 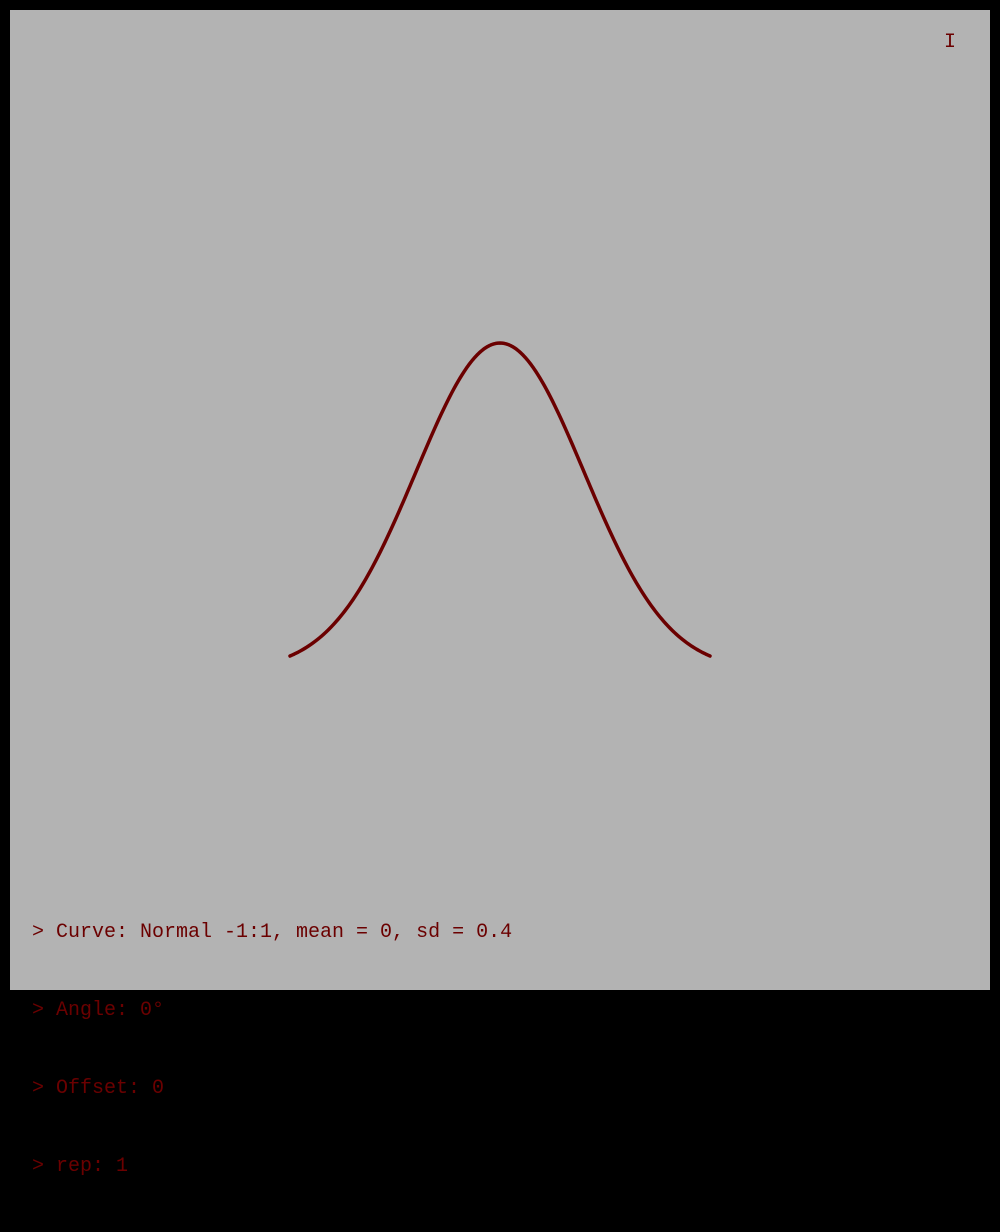 I want to click on console-line-angle: > Angle: 0°, so click(x=98, y=1010).